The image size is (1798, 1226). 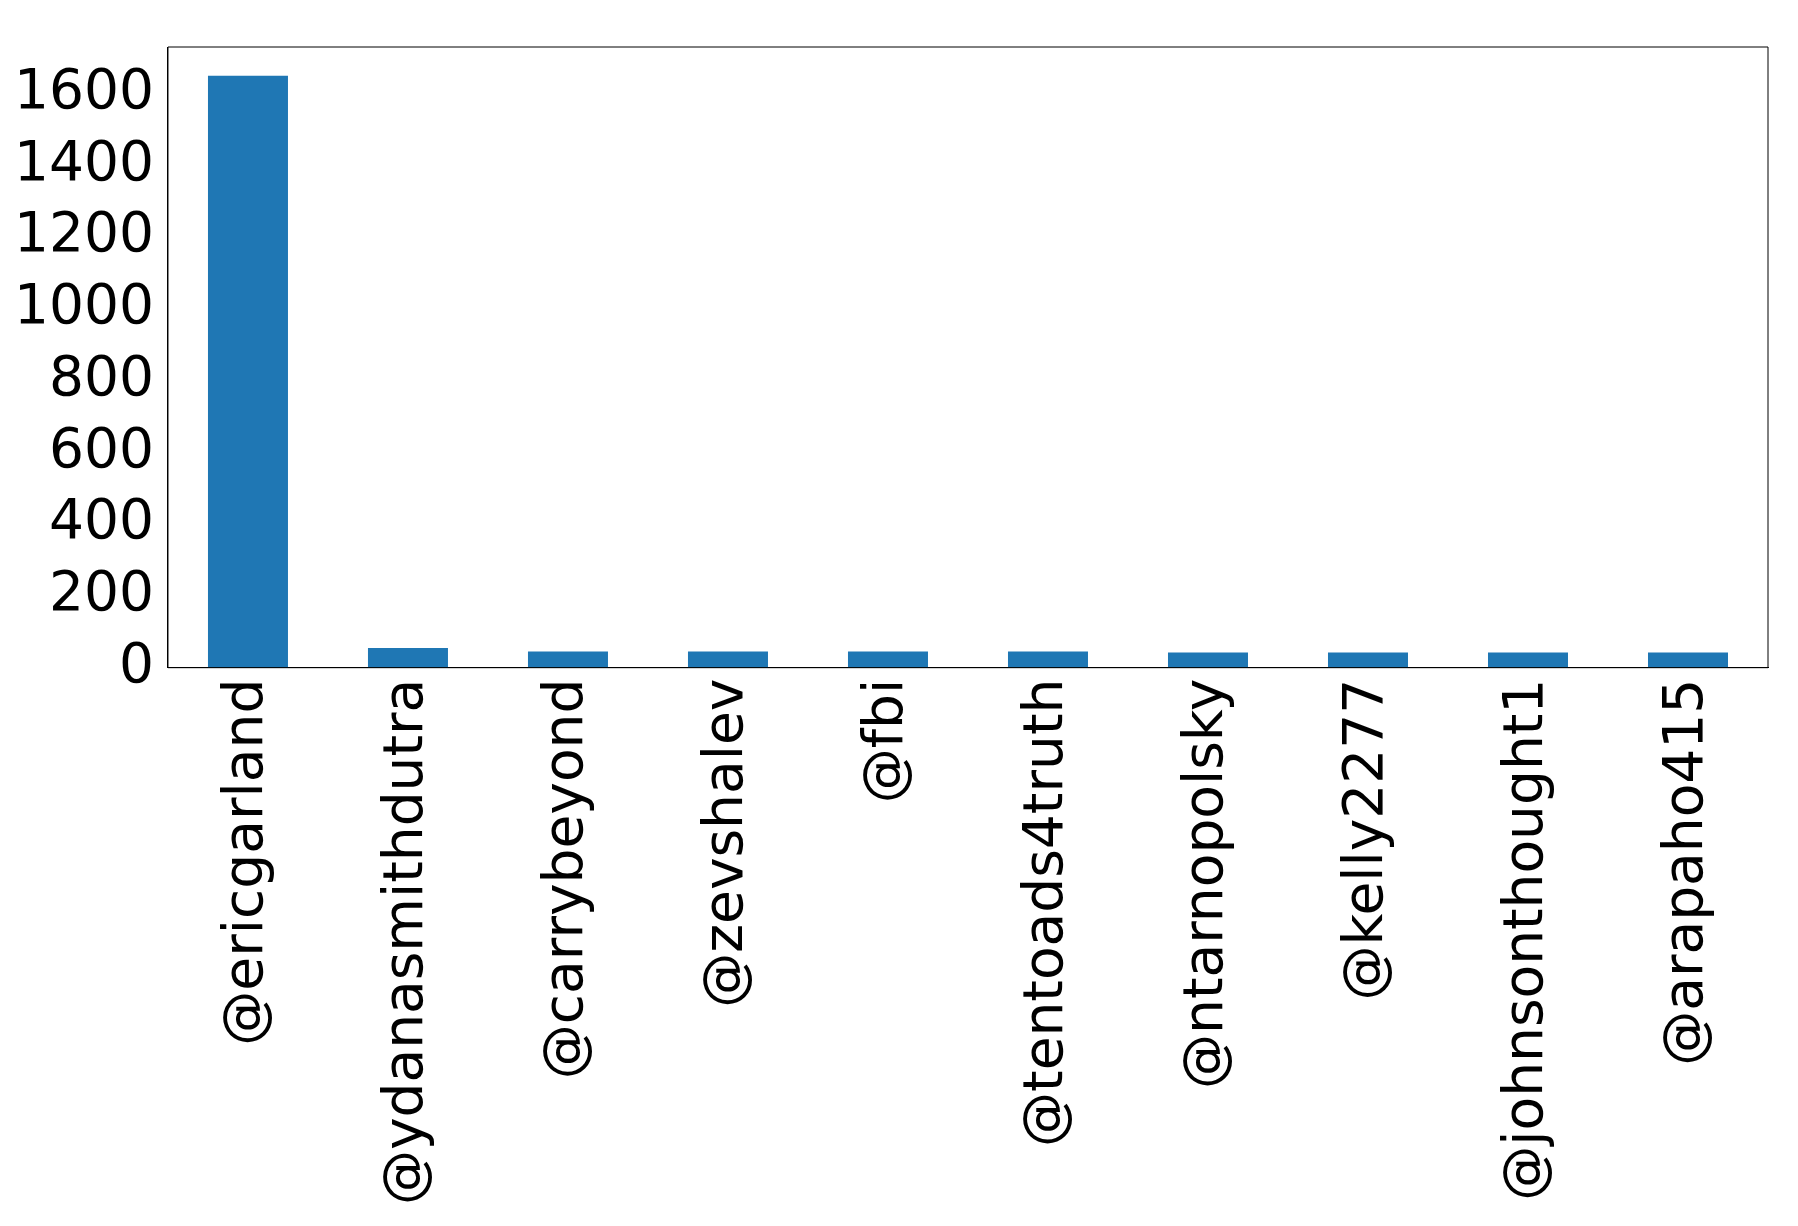 I want to click on y-tick-label: 1400, so click(x=83, y=160).